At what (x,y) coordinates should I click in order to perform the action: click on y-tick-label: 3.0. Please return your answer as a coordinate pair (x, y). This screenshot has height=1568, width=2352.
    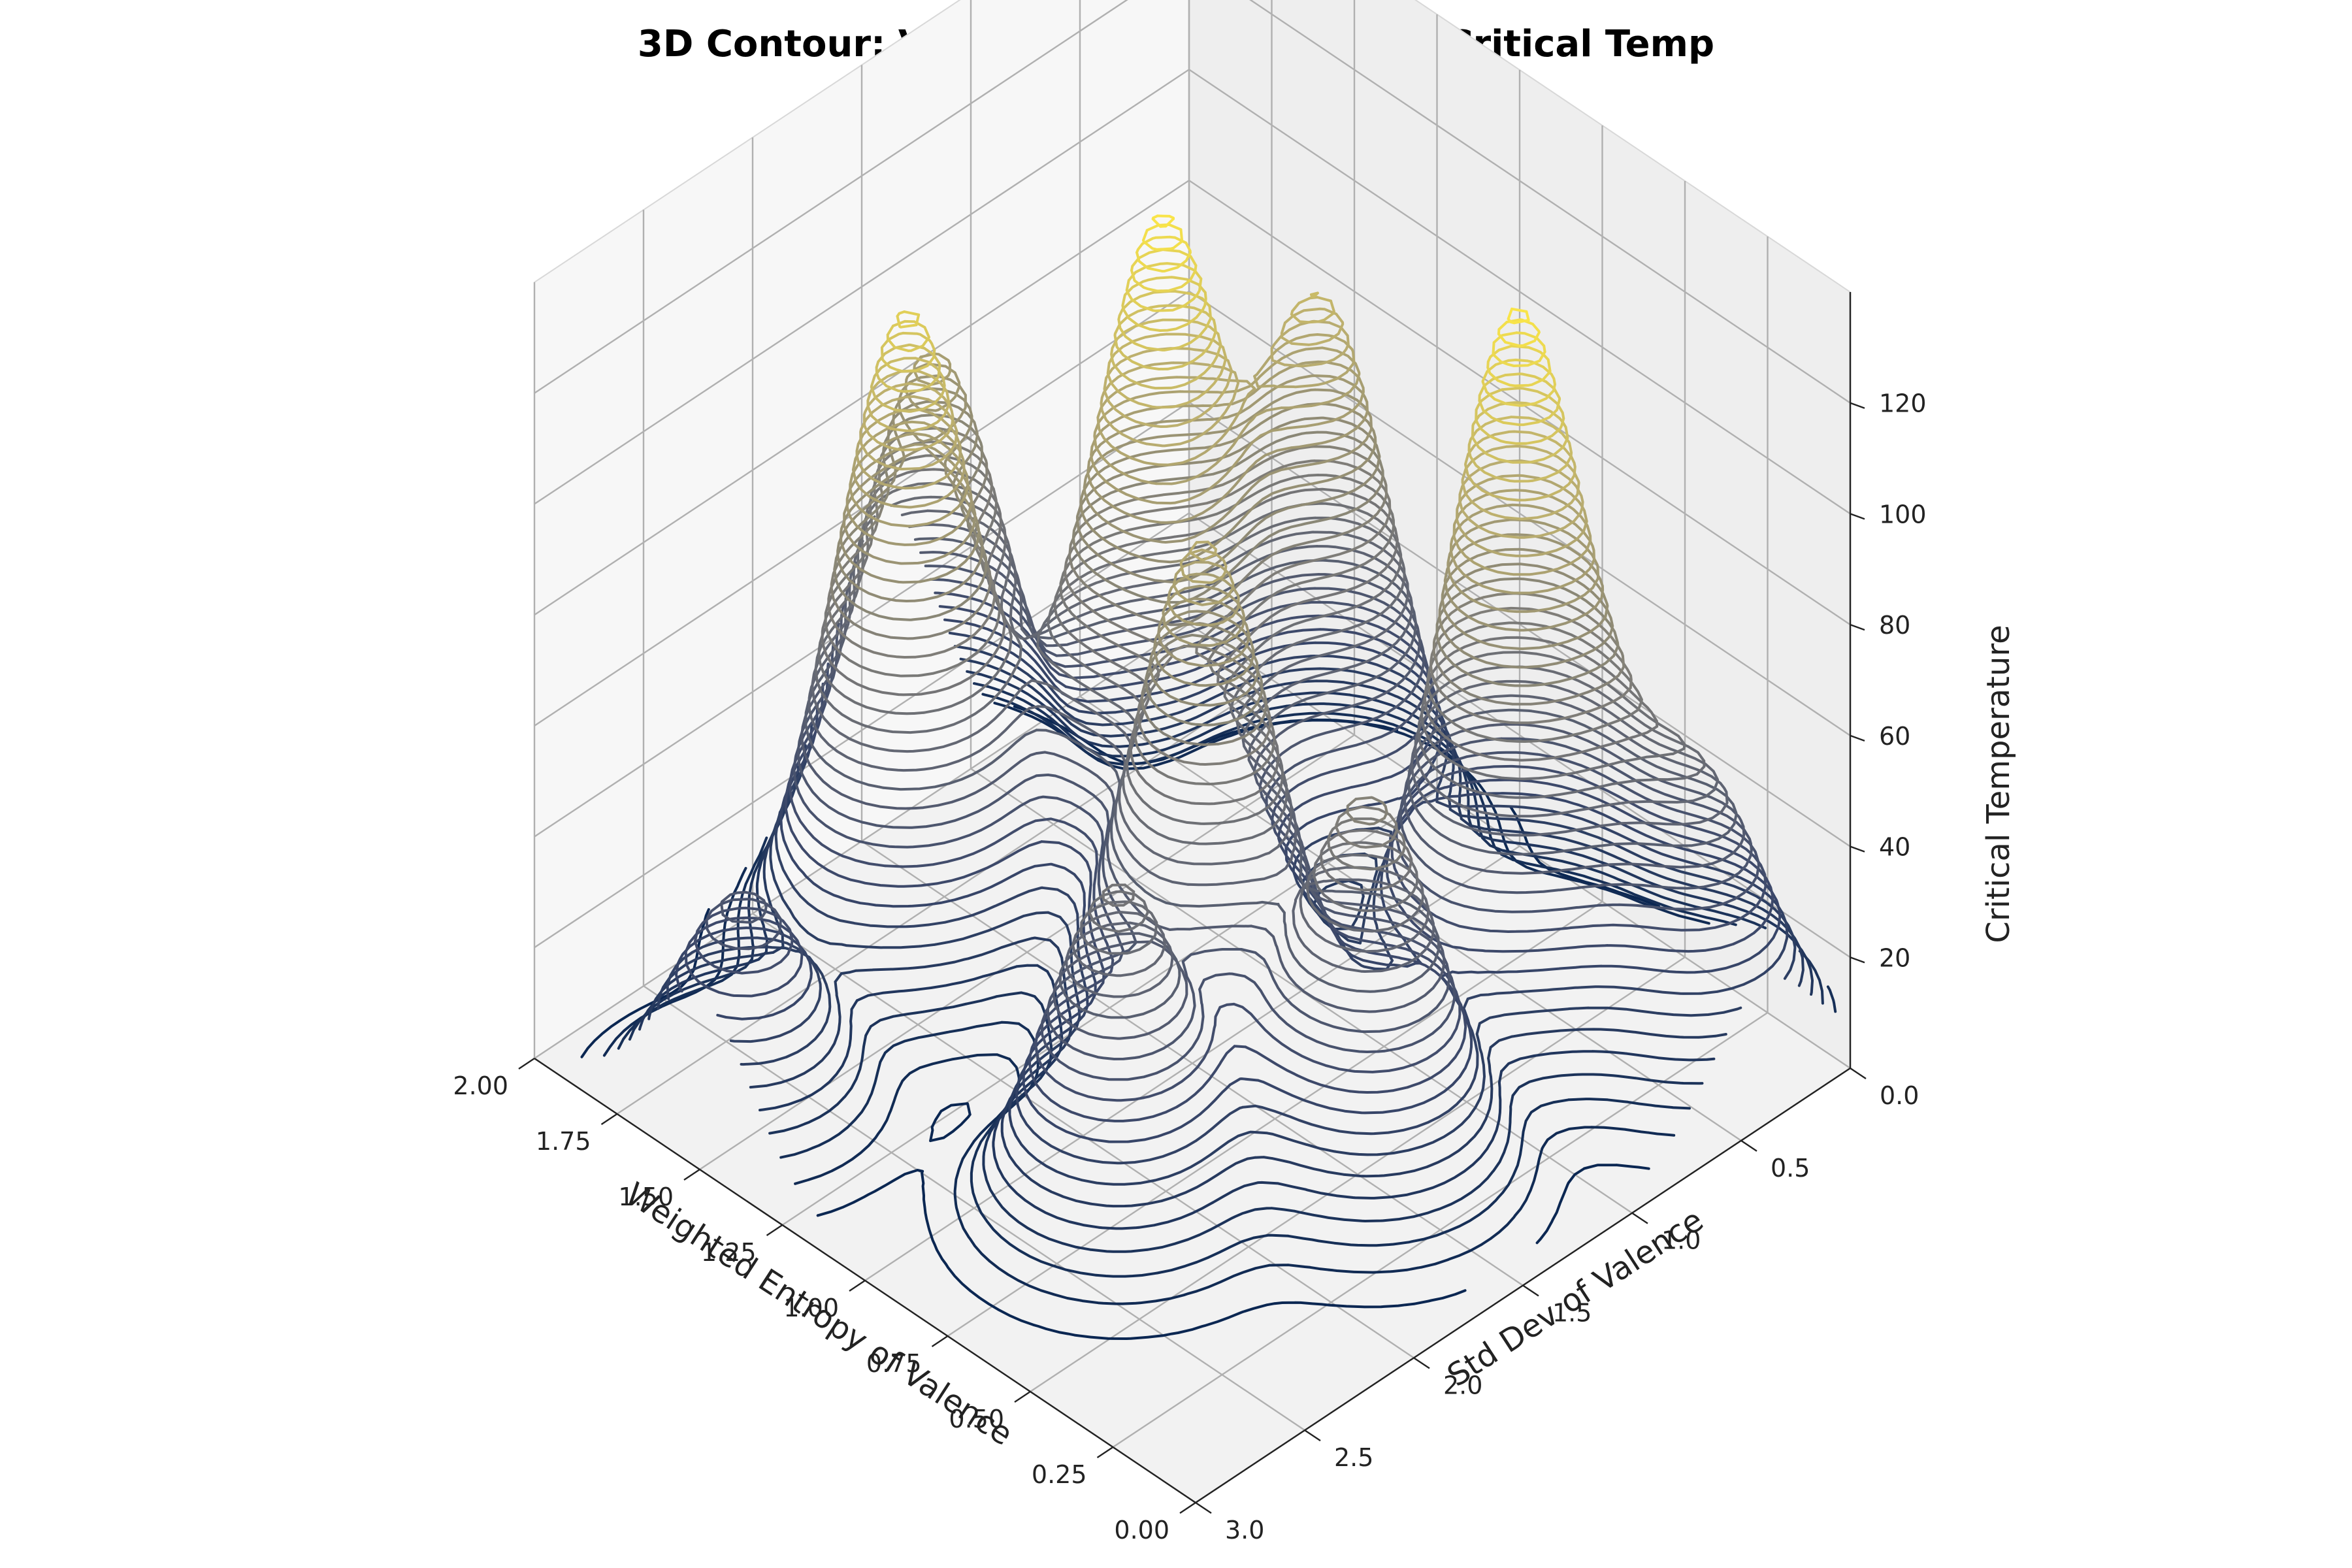
    Looking at the image, I should click on (1244, 1530).